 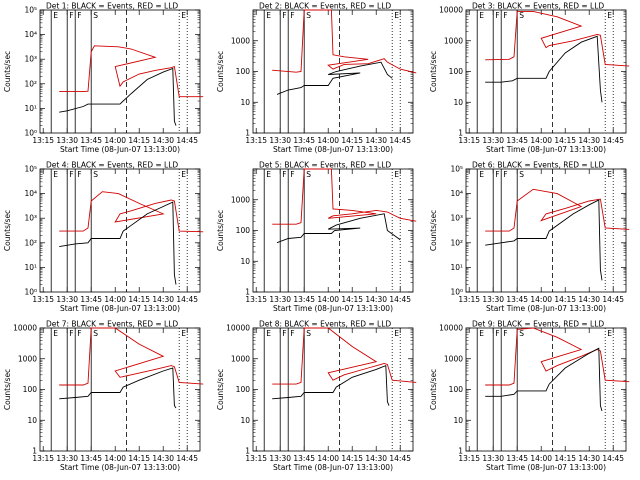 What do you see at coordinates (456, 267) in the screenshot?
I see `y-tick-label: 10¹` at bounding box center [456, 267].